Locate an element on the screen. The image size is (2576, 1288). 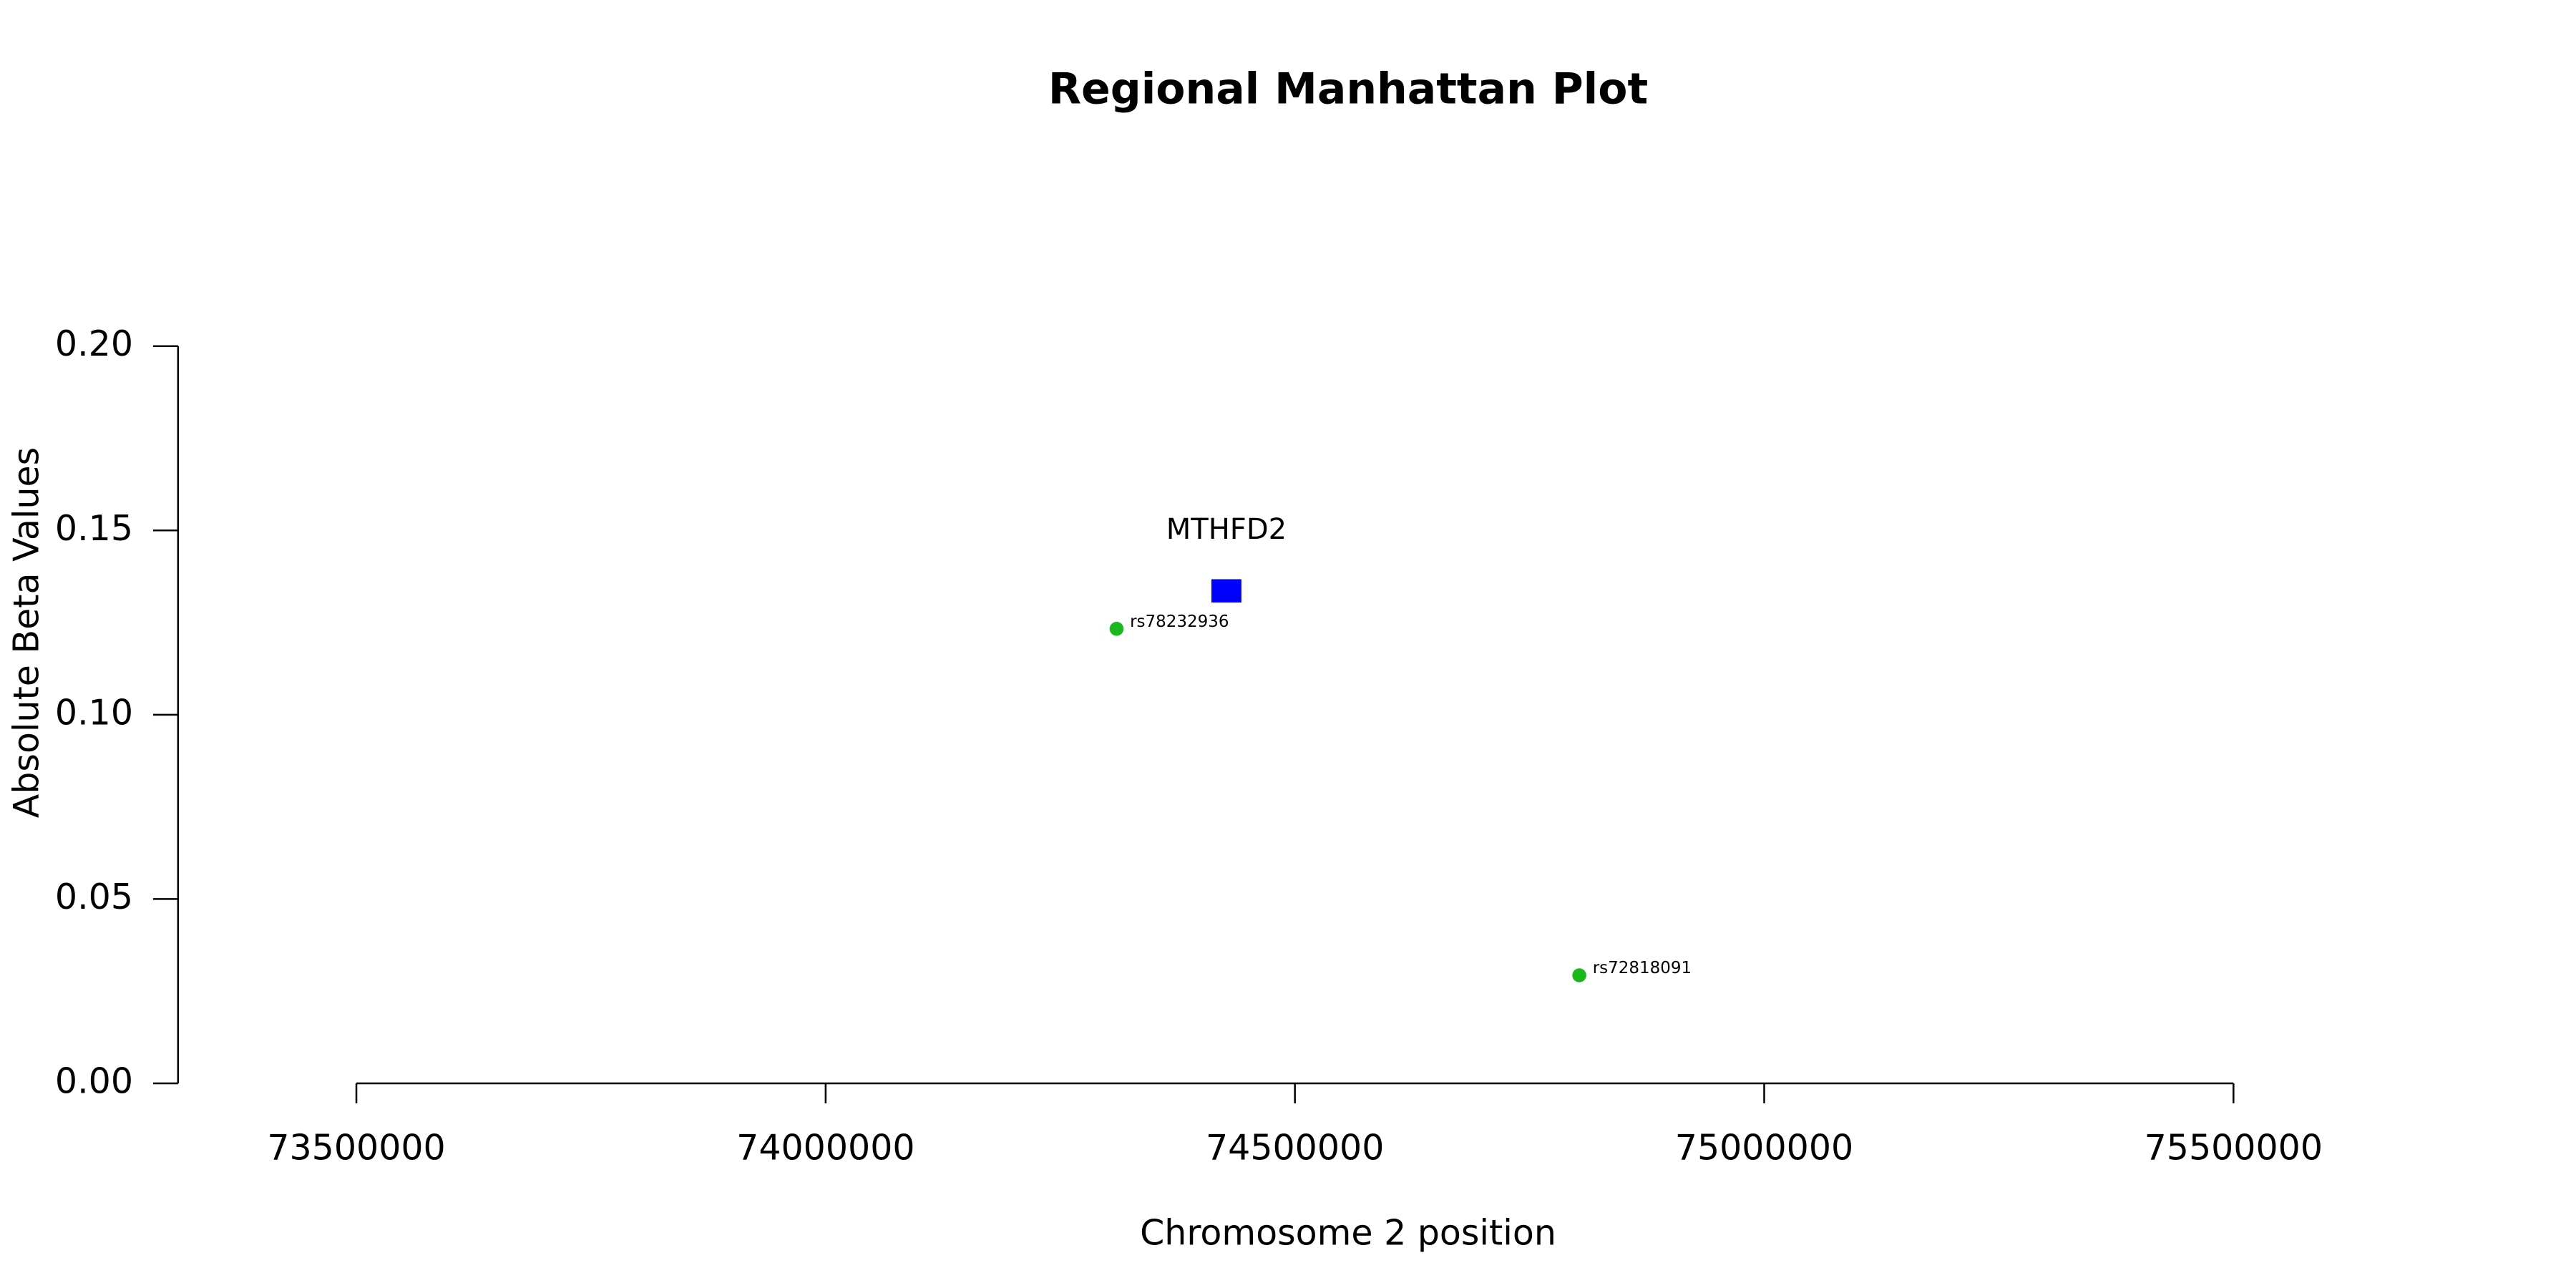
gene-marker is located at coordinates (1226, 591).